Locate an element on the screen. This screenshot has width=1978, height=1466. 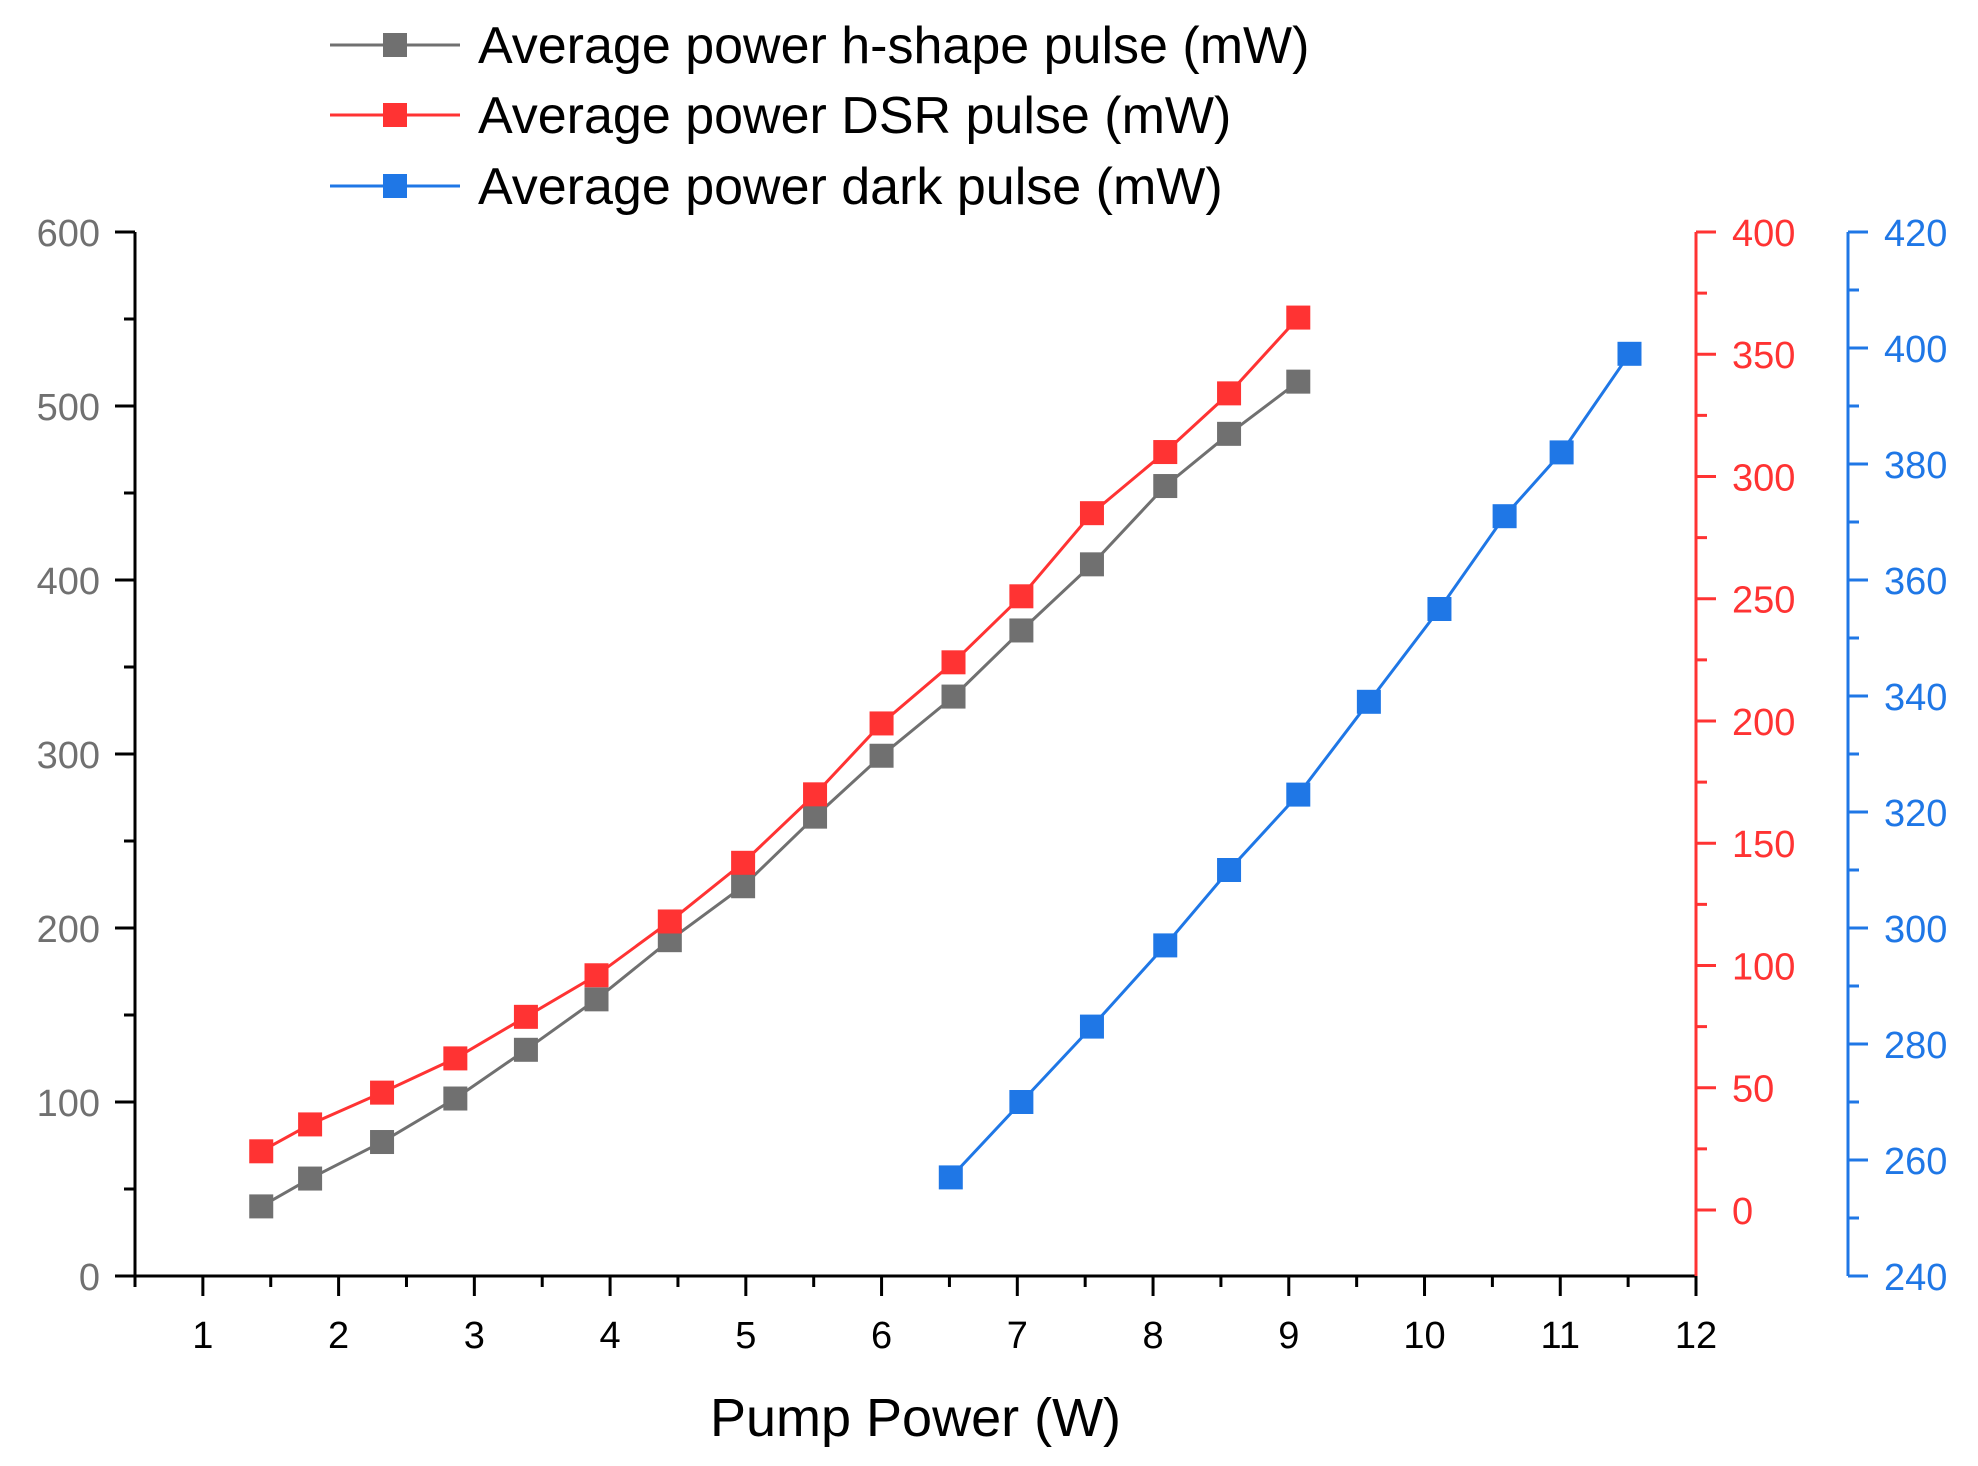
right-y-tick-label-dsr: 150 is located at coordinates (1763, 845).